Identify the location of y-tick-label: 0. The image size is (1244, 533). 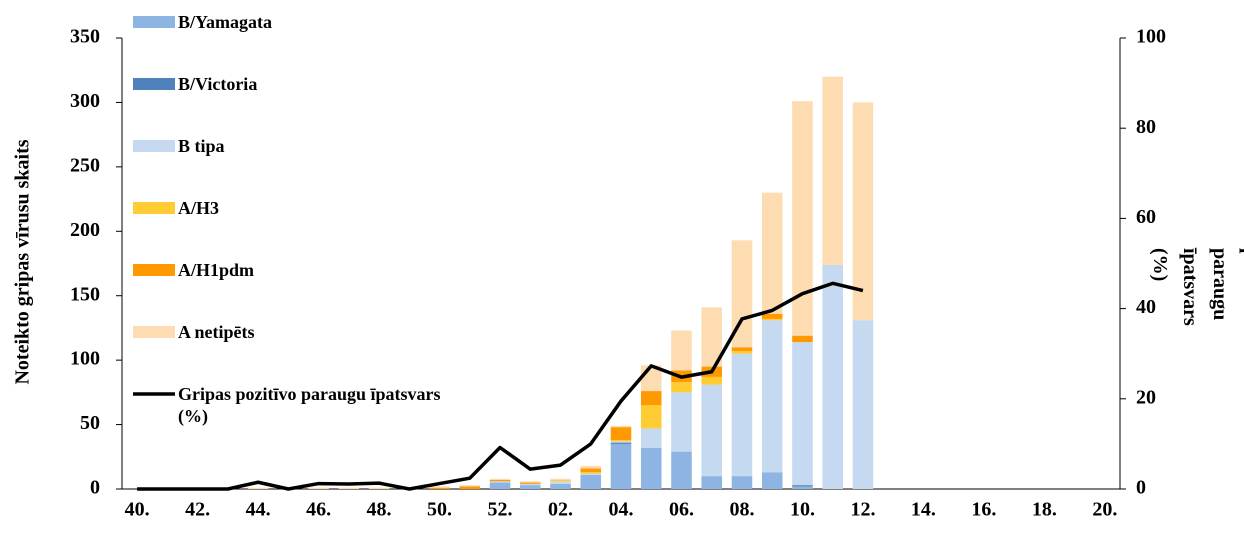
(95, 488).